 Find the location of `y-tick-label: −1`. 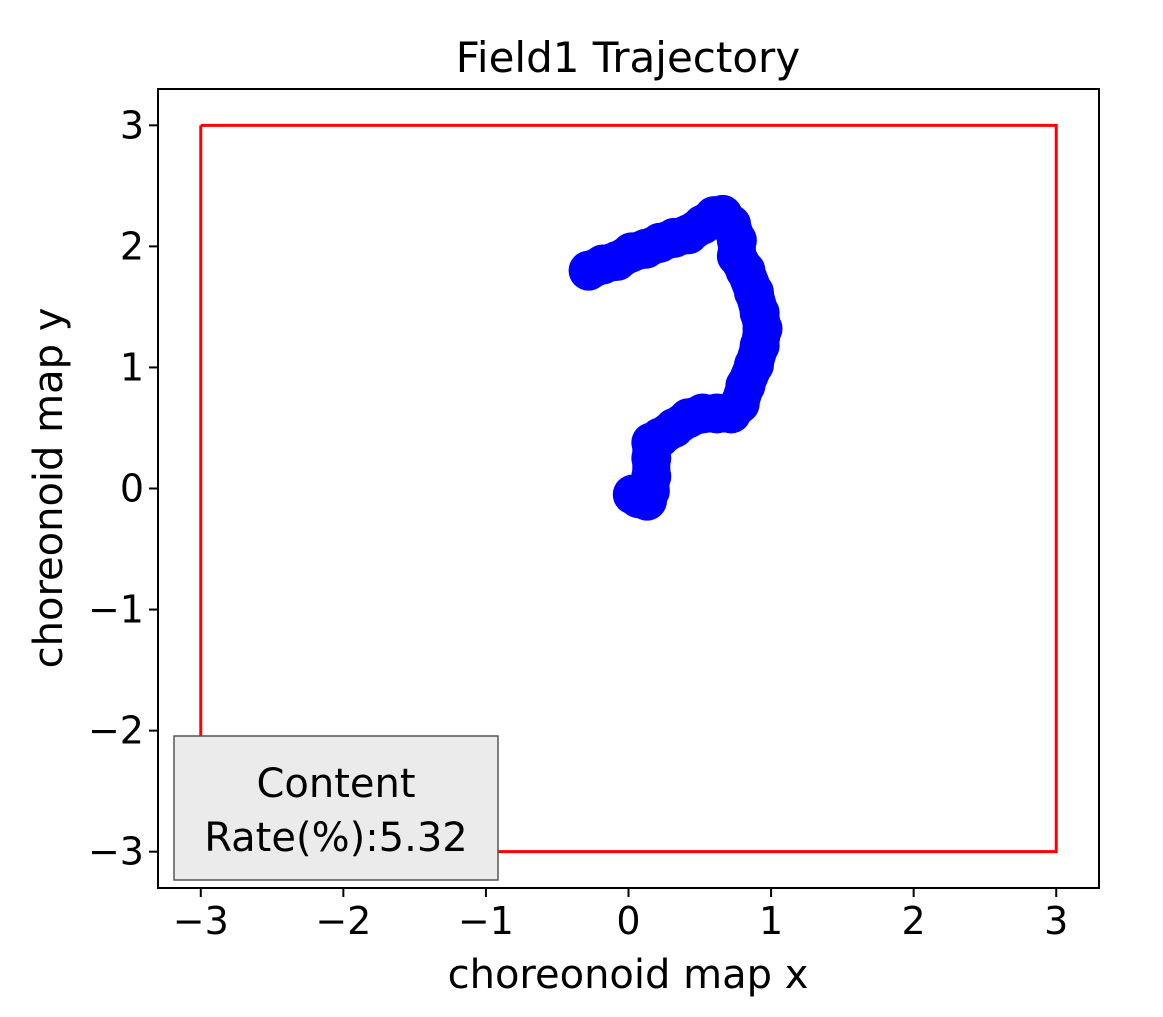

y-tick-label: −1 is located at coordinates (116, 610).